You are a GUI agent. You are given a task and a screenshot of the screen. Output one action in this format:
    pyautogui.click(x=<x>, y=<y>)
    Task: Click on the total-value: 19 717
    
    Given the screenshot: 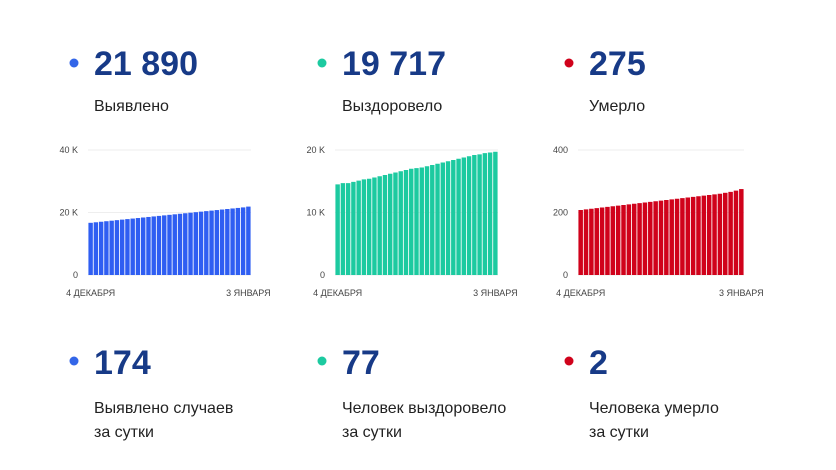 What is the action you would take?
    pyautogui.click(x=394, y=64)
    